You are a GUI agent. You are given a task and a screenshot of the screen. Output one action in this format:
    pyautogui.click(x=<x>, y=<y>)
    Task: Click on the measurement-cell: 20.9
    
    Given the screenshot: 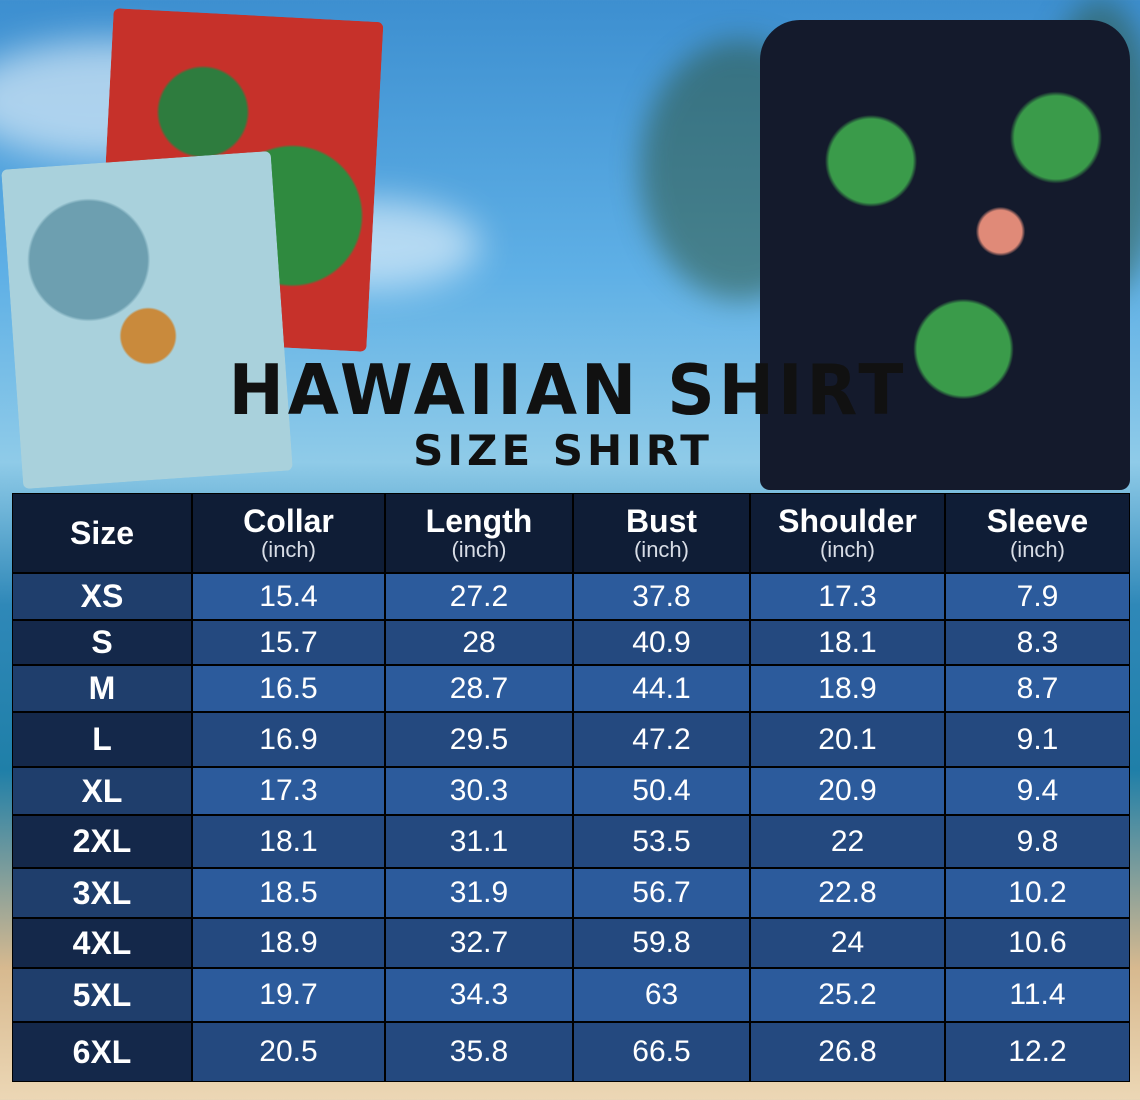 What is the action you would take?
    pyautogui.click(x=847, y=791)
    